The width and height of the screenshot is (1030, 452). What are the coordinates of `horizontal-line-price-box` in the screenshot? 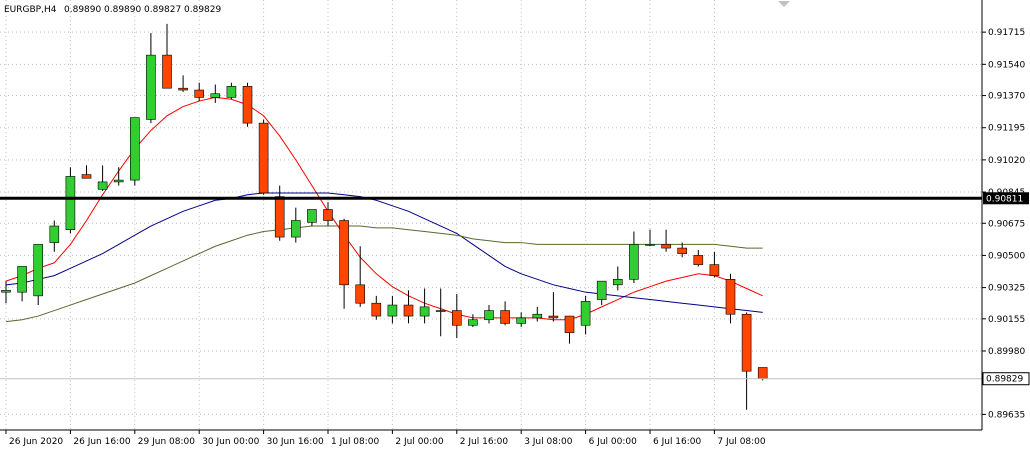 It's located at (1006, 198).